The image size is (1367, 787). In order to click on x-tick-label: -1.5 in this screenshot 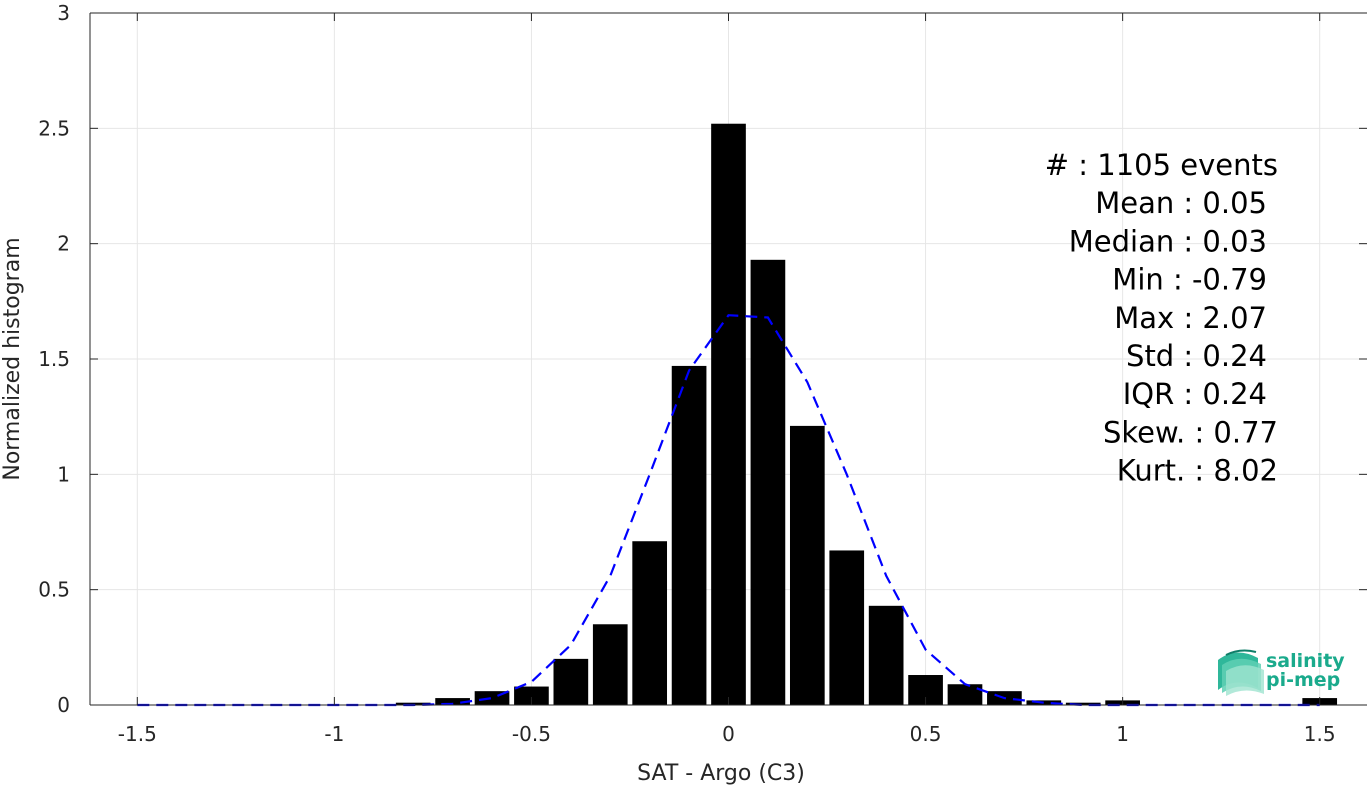, I will do `click(137, 734)`.